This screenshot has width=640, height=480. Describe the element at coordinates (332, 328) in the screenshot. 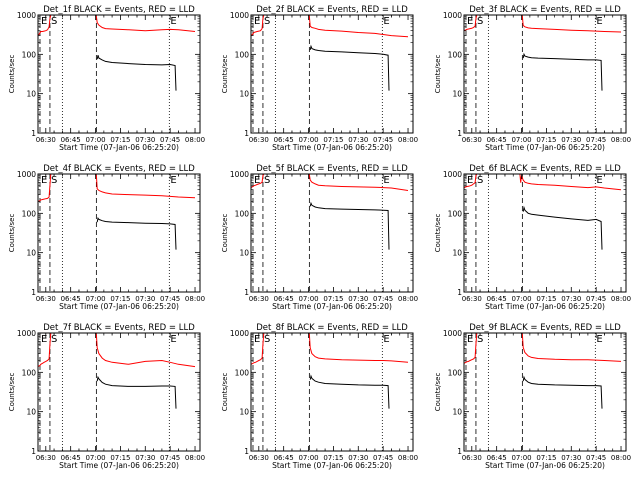

I see `panel-title: Det_8f BLACK = Events, RED = LLD` at that location.